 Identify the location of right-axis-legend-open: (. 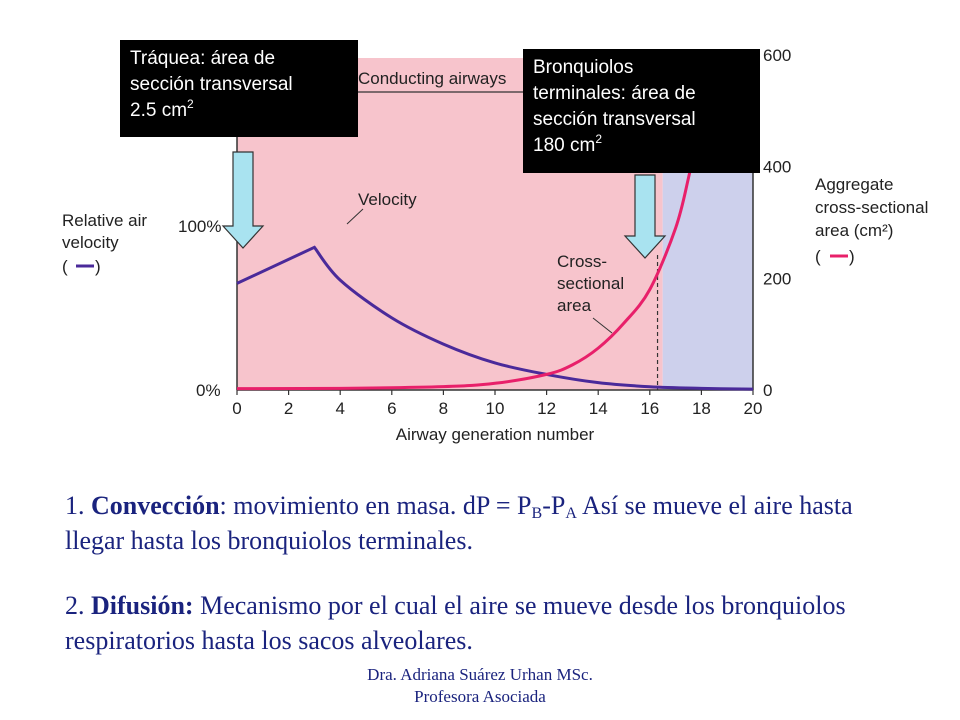
(818, 256).